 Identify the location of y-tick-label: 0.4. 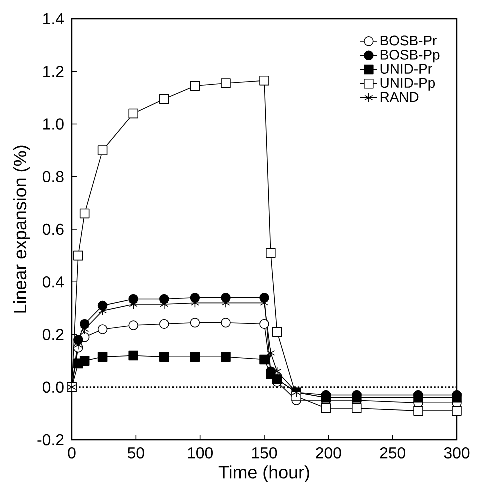
(53, 282).